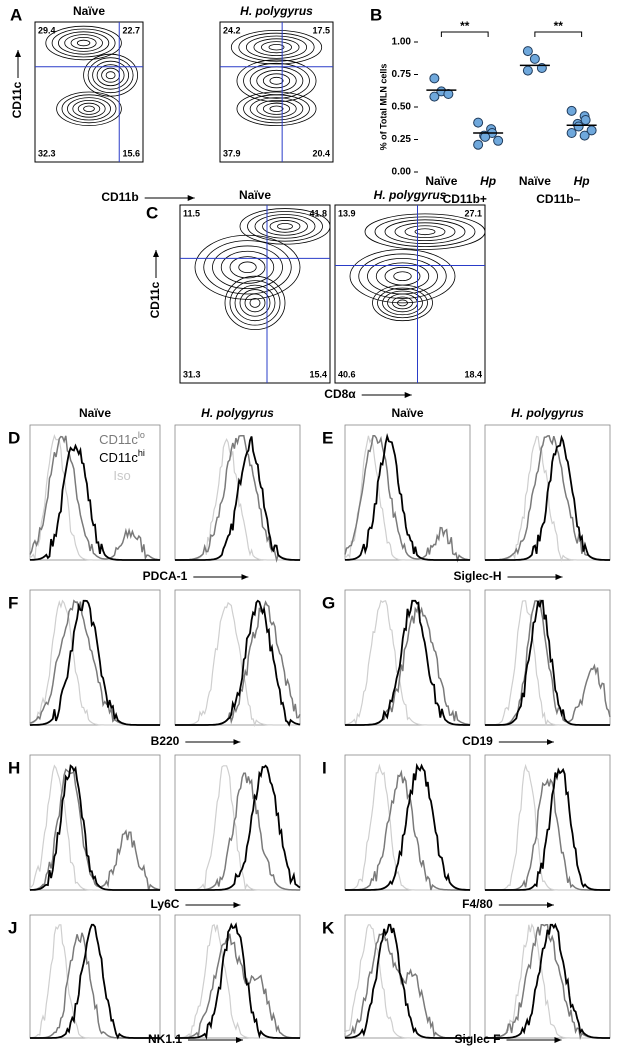 This screenshot has width=631, height=1050. What do you see at coordinates (16, 14) in the screenshot?
I see `panel-letter: A` at bounding box center [16, 14].